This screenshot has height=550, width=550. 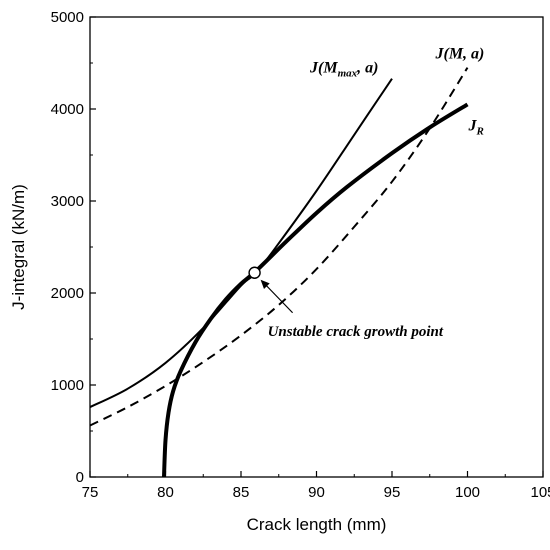 What do you see at coordinates (67, 109) in the screenshot?
I see `y-tick-label: 4000` at bounding box center [67, 109].